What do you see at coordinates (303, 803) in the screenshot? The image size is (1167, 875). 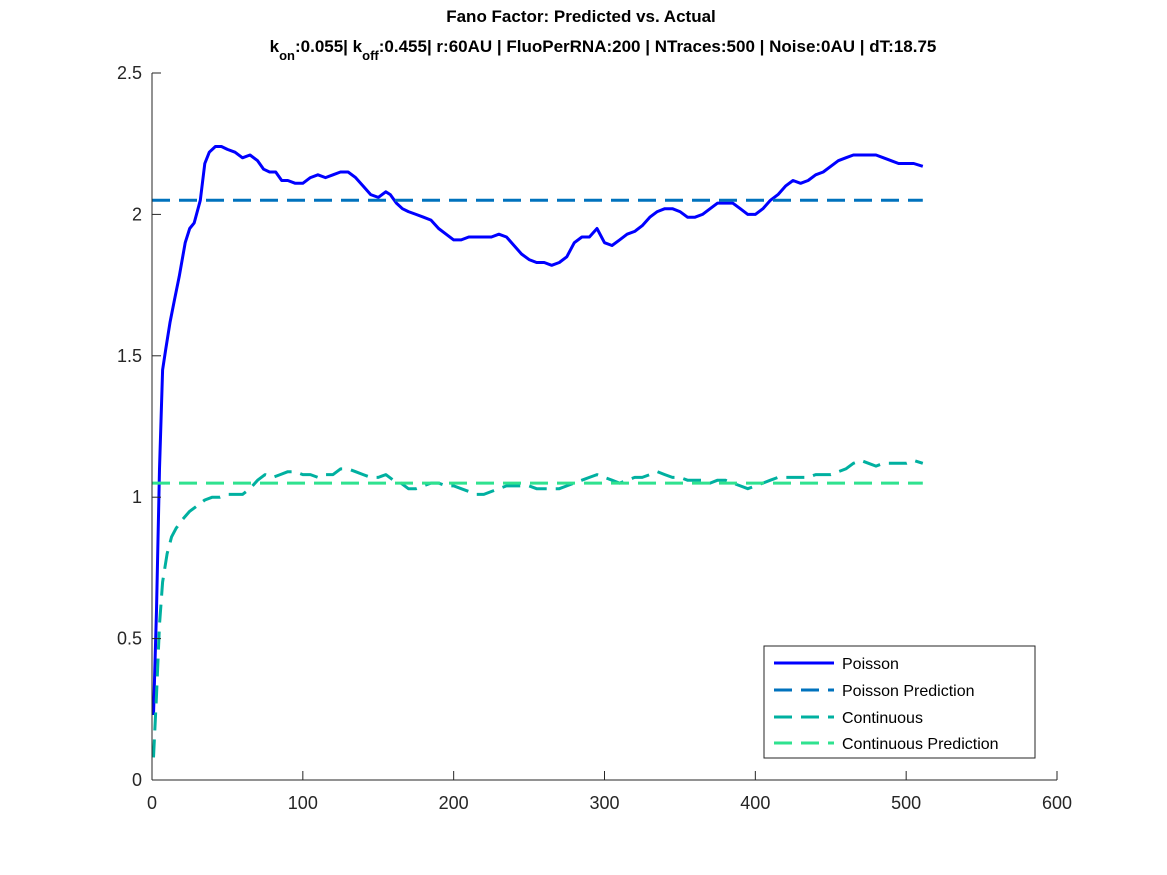 I see `x-tick-label: 100` at bounding box center [303, 803].